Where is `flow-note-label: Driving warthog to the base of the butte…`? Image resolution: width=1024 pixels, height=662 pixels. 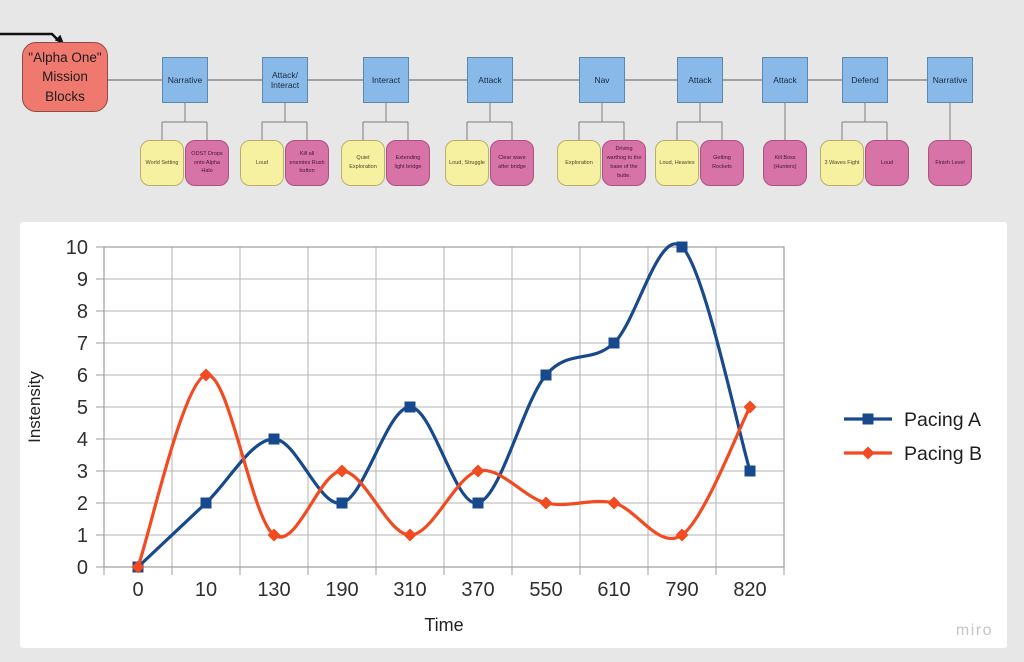
flow-note-label: Driving warthog to the base of the butte… is located at coordinates (624, 162).